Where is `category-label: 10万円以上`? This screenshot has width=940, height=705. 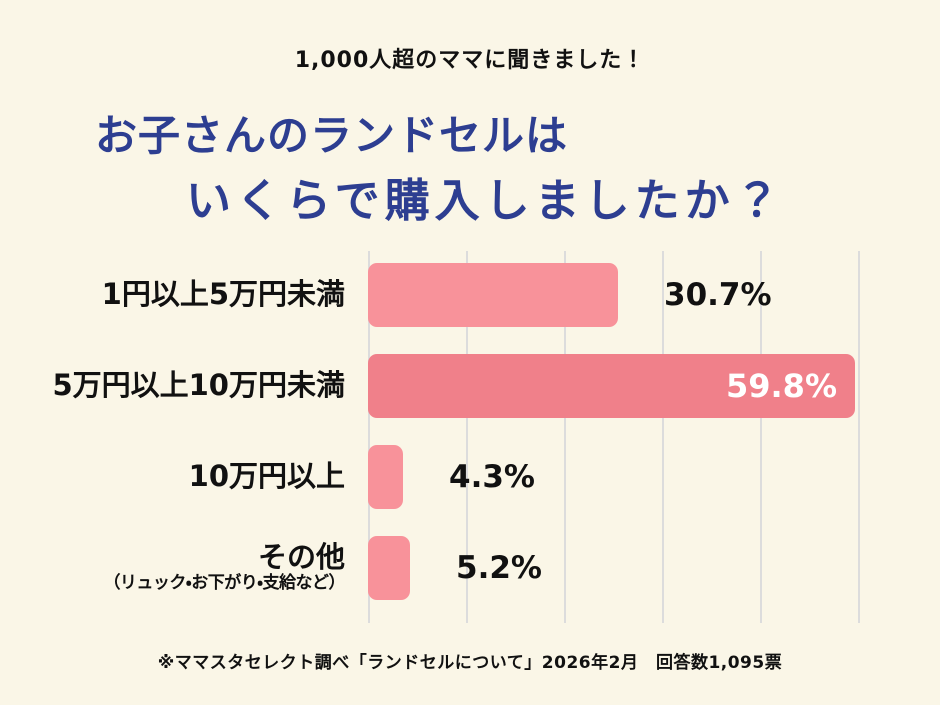
category-label: 10万円以上 is located at coordinates (184, 475).